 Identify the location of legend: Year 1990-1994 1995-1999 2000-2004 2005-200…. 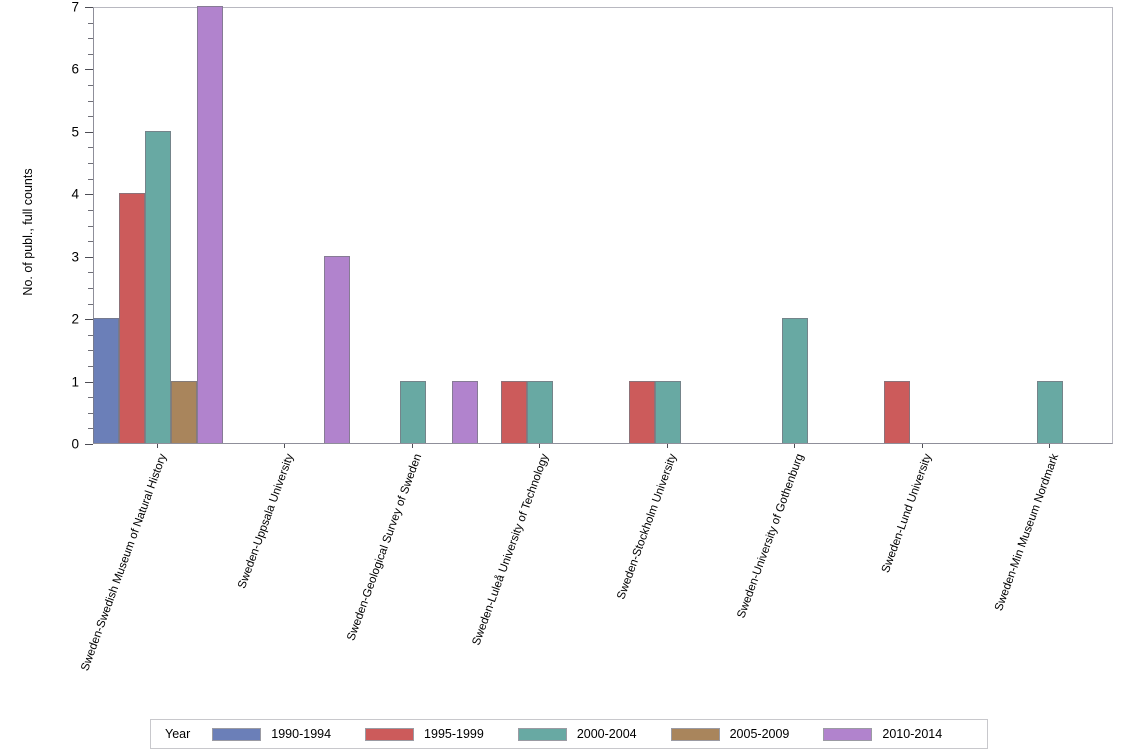
(569, 734).